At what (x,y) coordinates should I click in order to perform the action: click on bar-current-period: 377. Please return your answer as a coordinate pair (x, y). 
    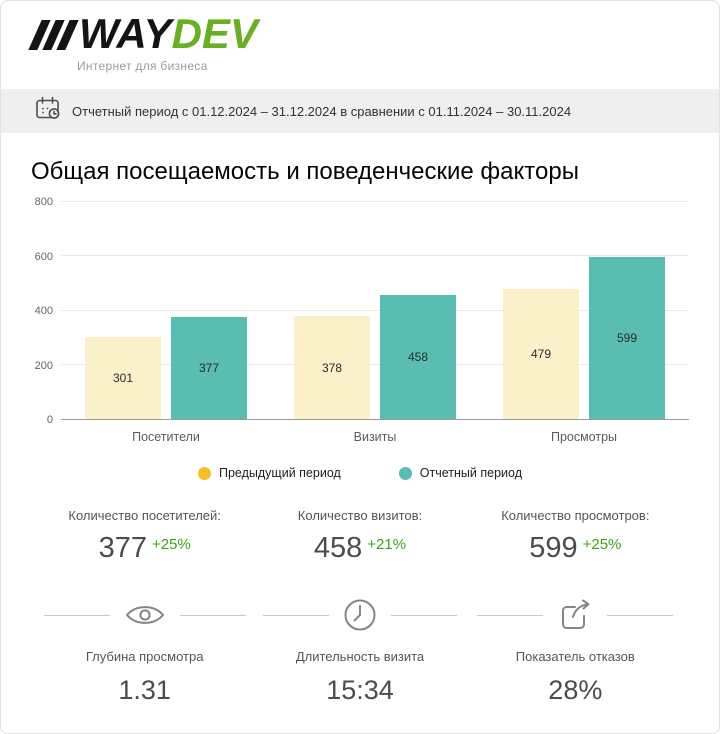
    Looking at the image, I should click on (209, 367).